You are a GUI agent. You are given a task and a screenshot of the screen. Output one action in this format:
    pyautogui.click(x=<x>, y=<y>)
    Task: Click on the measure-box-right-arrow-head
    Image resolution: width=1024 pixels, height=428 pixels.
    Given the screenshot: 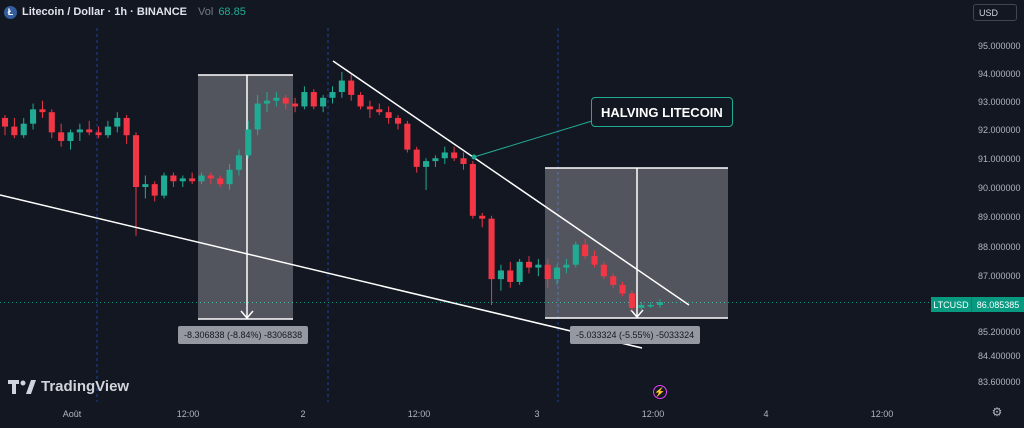 What is the action you would take?
    pyautogui.click(x=637, y=314)
    